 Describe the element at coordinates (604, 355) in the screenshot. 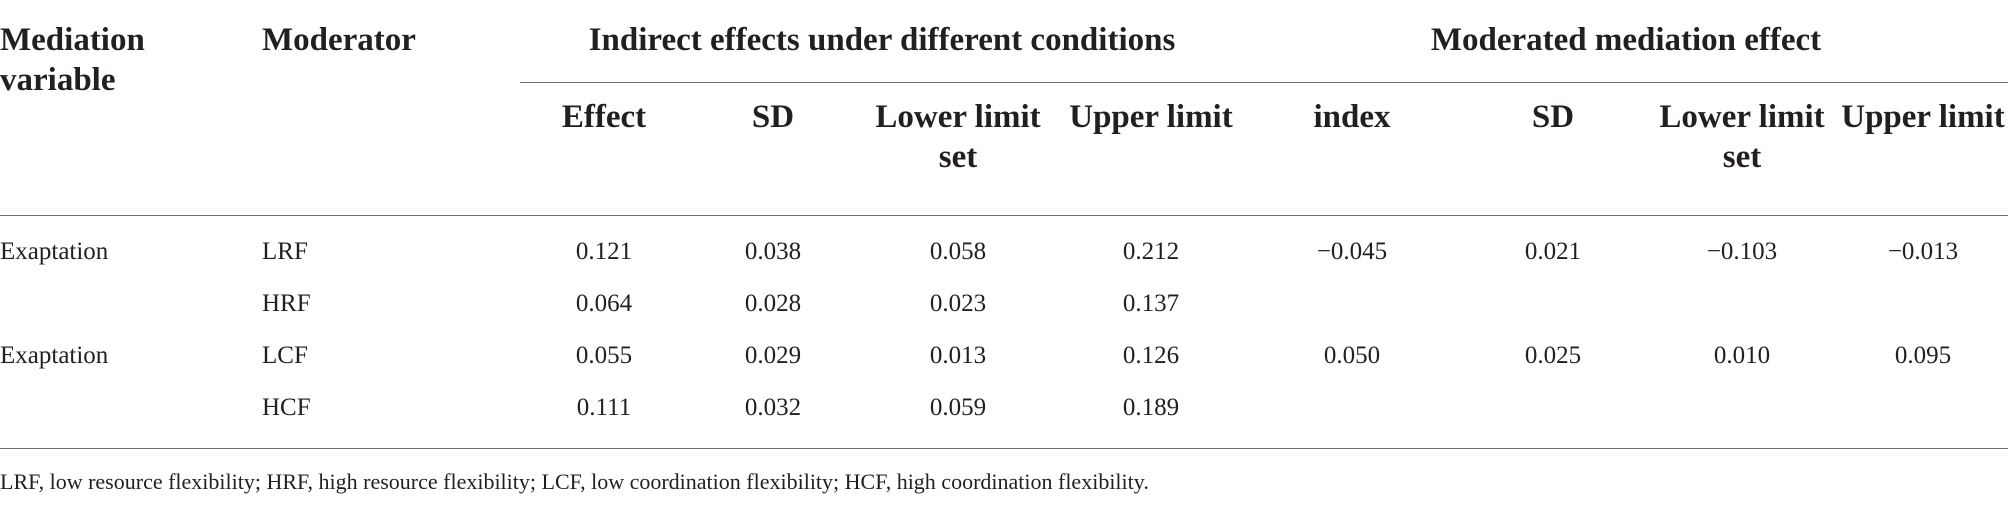

I see `cell-effect: 0.055` at that location.